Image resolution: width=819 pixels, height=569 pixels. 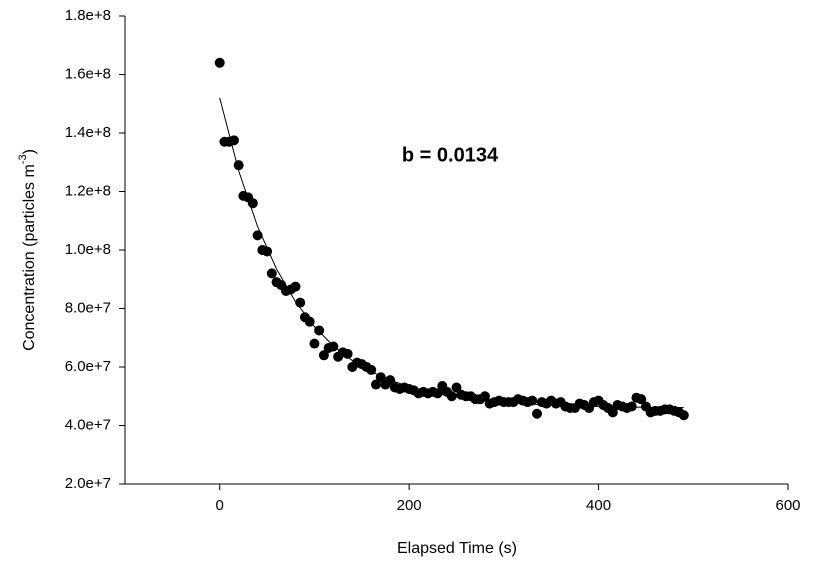 I want to click on y-label-end: ), so click(x=29, y=151).